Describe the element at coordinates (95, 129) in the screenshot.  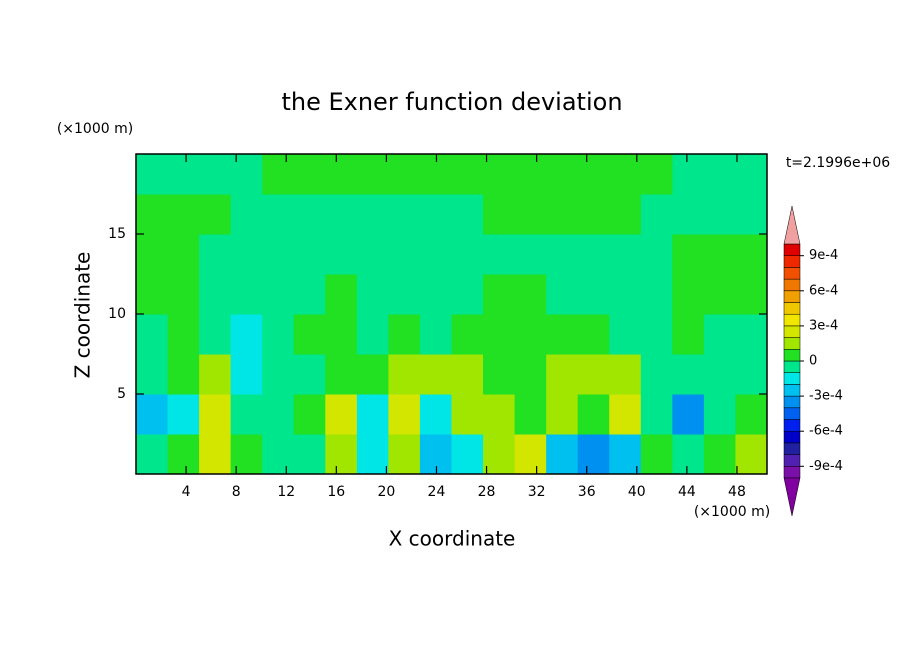
I see `y-unit: (×1000 m)` at that location.